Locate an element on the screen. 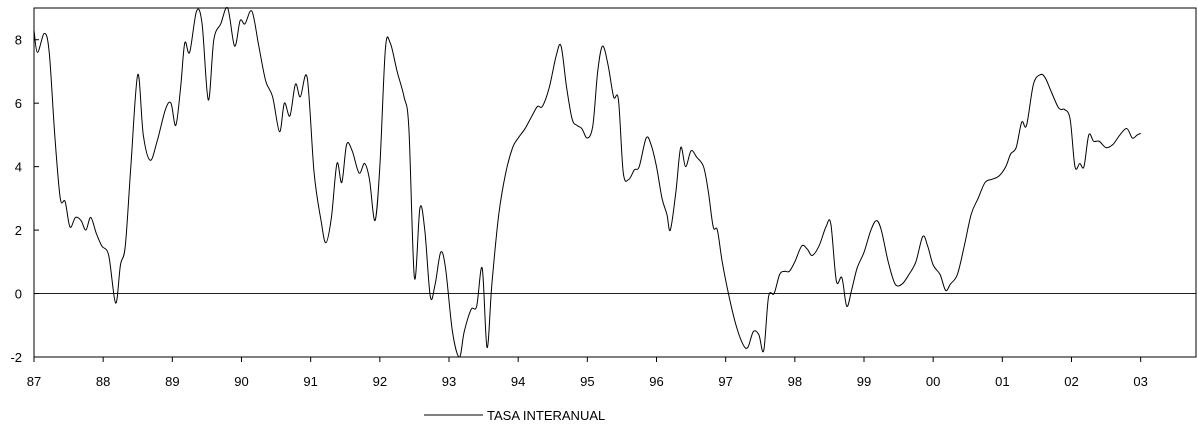  x-tick-label: 92 is located at coordinates (380, 381).